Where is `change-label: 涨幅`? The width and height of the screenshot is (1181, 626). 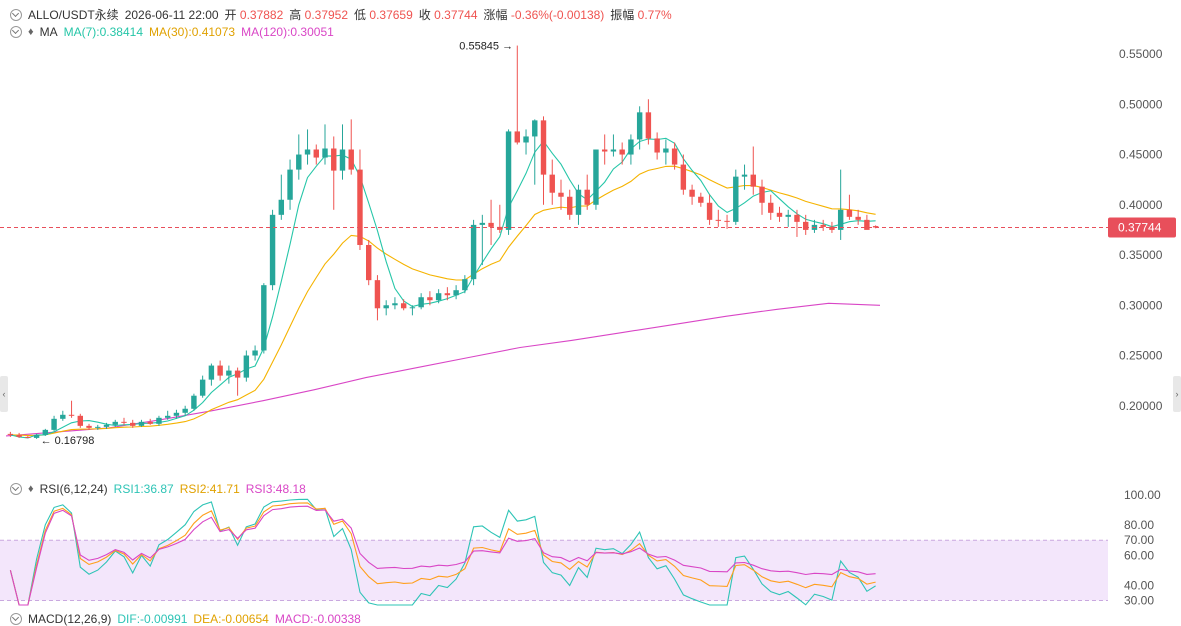
change-label: 涨幅 is located at coordinates (495, 15).